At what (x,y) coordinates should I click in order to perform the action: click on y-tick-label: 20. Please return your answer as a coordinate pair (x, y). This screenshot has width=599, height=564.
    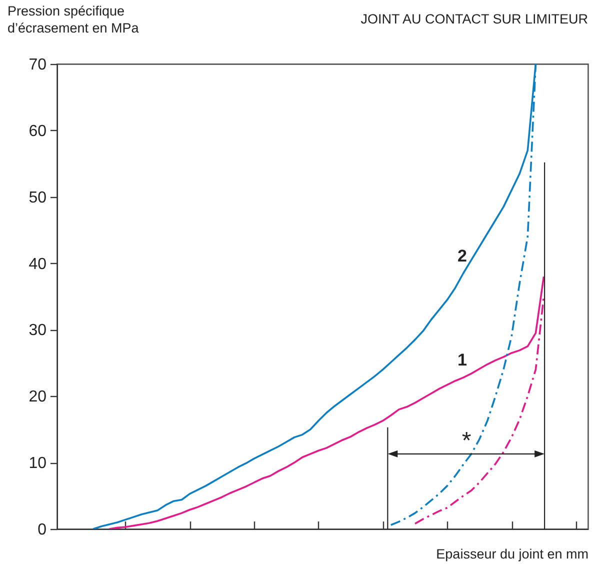
    Looking at the image, I should click on (37, 397).